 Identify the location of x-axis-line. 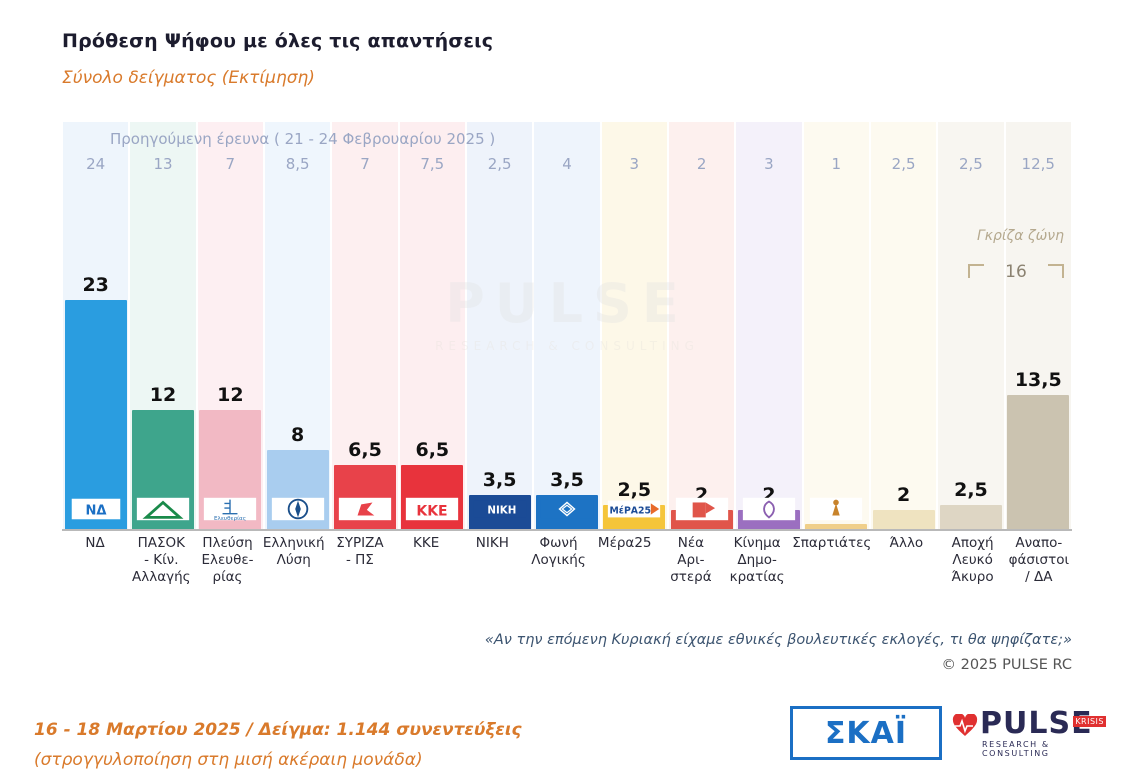
(567, 530).